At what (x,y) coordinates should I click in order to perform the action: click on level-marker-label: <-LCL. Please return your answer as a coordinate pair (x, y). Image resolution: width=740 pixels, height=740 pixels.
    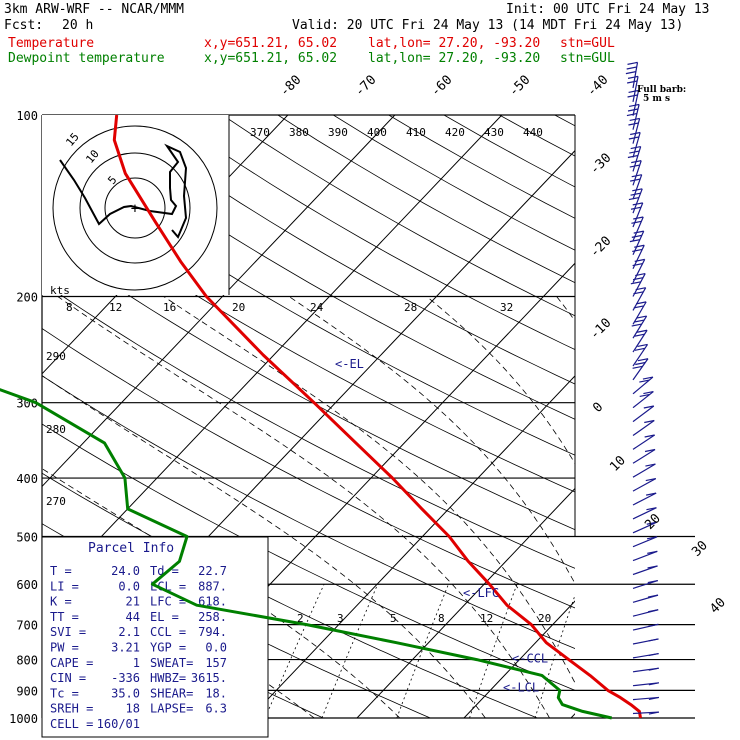
    Looking at the image, I should click on (521, 688).